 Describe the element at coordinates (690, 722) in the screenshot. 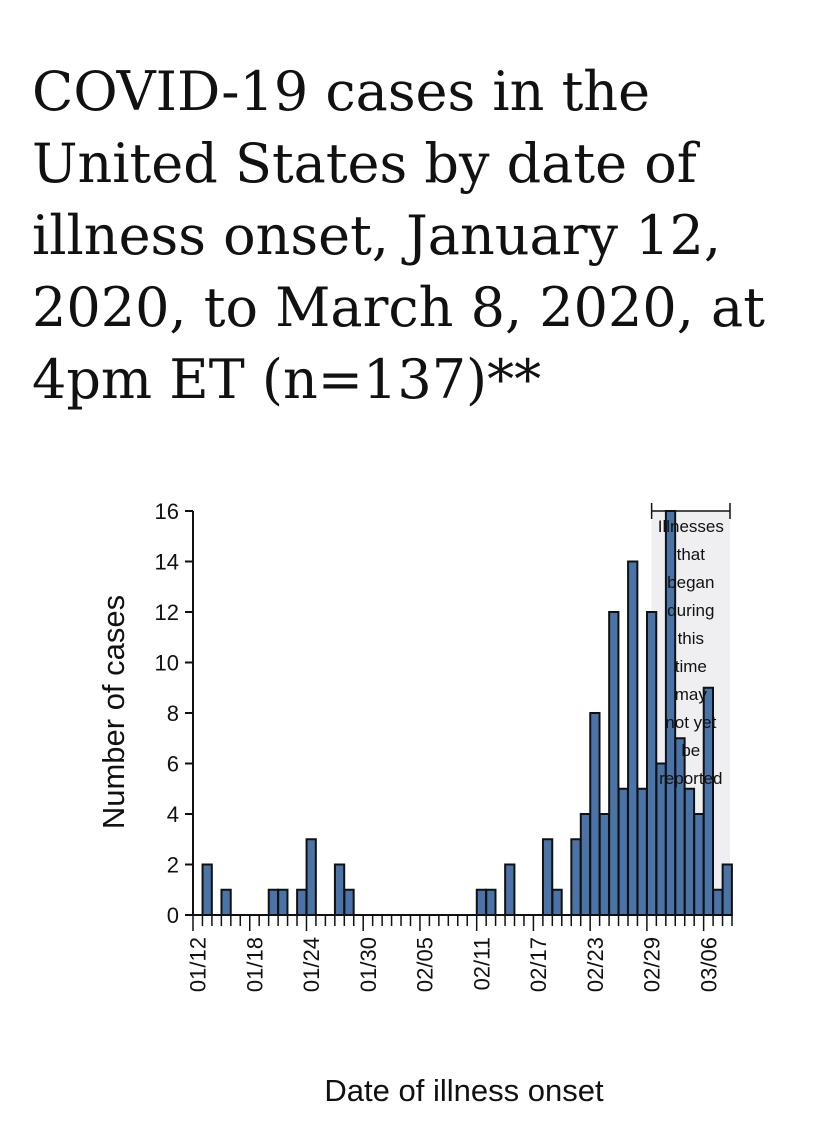

I see `annotation-text-line: not yet` at that location.